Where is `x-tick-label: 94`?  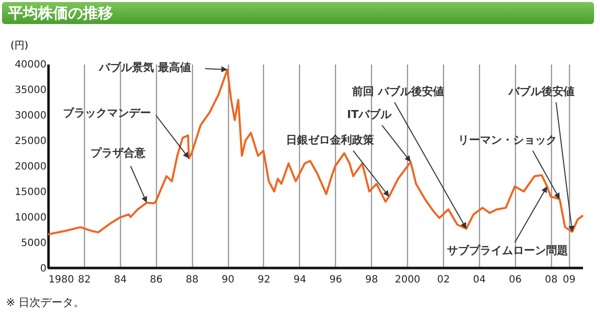 x-tick-label: 94 is located at coordinates (299, 280).